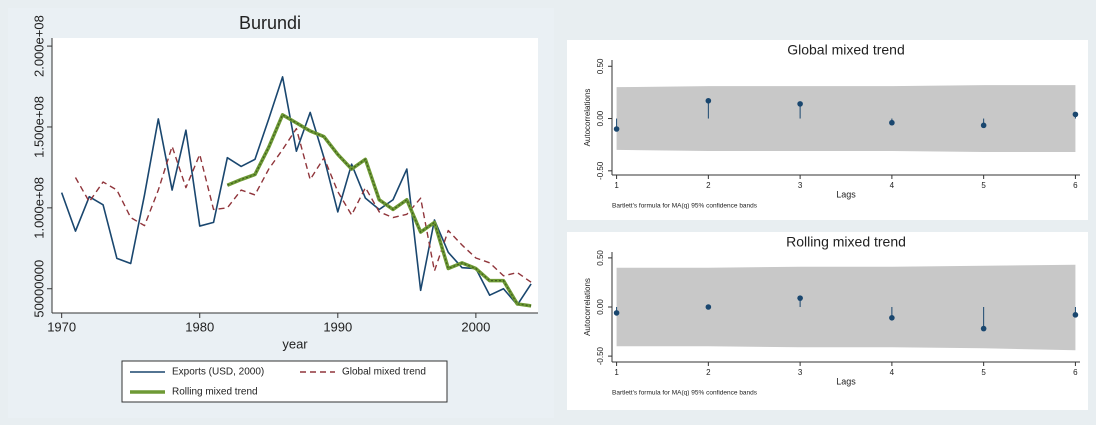  I want to click on chart-title: Global mixed trend, so click(846, 50).